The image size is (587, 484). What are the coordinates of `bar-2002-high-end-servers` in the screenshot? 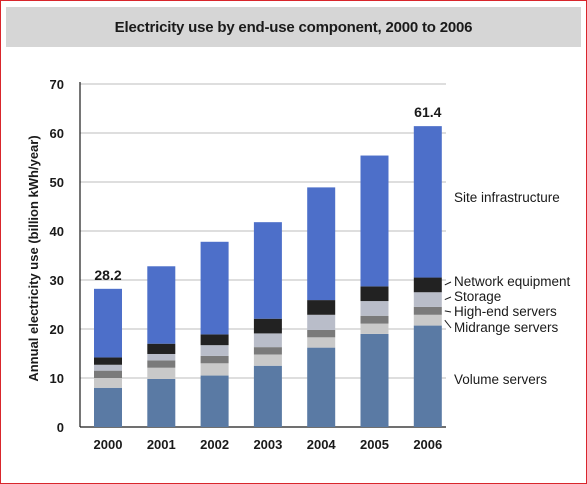 It's located at (214, 359).